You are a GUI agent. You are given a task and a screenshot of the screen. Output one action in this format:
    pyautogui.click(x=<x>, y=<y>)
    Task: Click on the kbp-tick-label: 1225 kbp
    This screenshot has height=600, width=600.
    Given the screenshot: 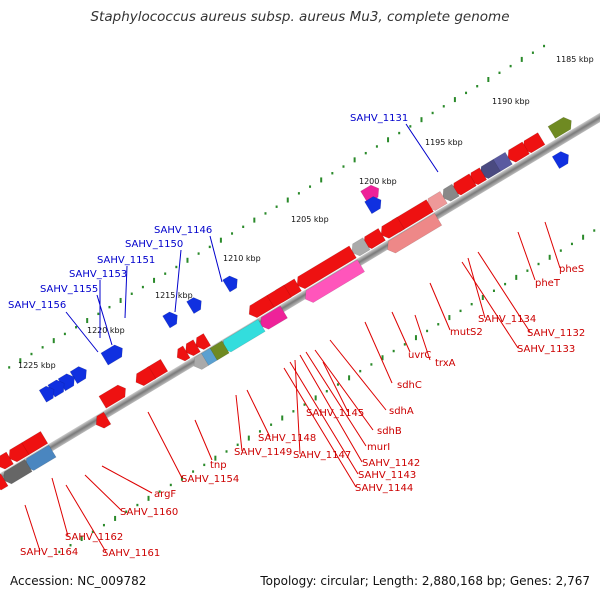 What is the action you would take?
    pyautogui.click(x=37, y=365)
    